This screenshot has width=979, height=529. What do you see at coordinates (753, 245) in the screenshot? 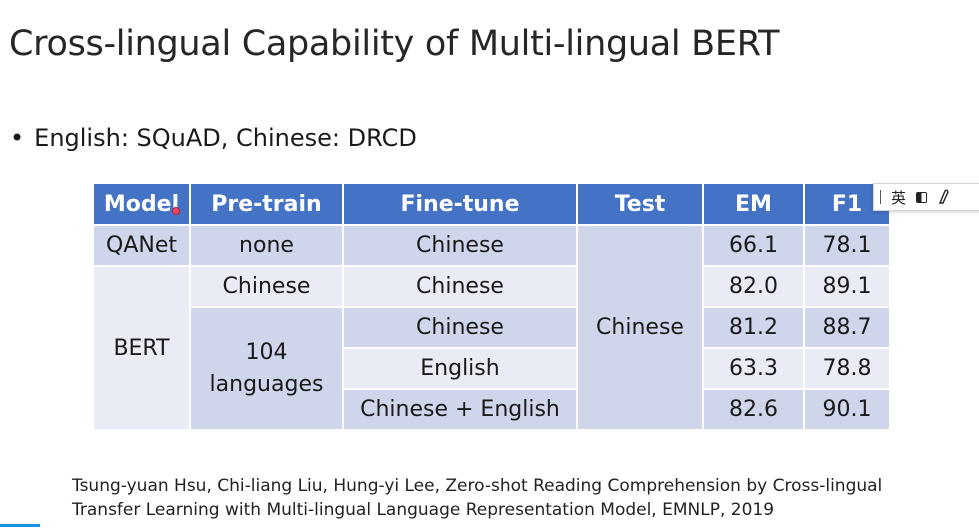
I see `cell-em: 66.1` at bounding box center [753, 245].